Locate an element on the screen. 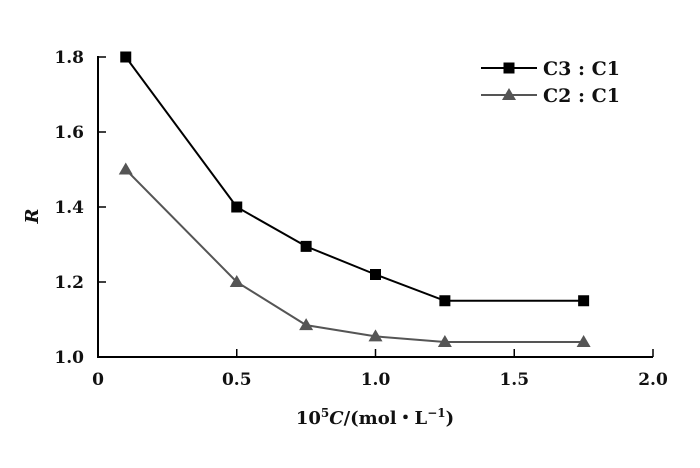 This screenshot has width=700, height=468. legend-entry: C2 : C1 is located at coordinates (550, 96).